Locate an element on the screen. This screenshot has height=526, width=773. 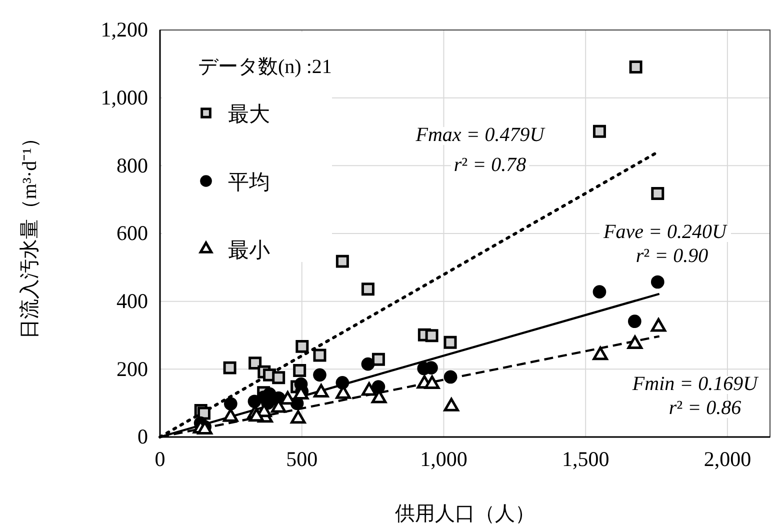
y-tick-label: 0 is located at coordinates (143, 436).